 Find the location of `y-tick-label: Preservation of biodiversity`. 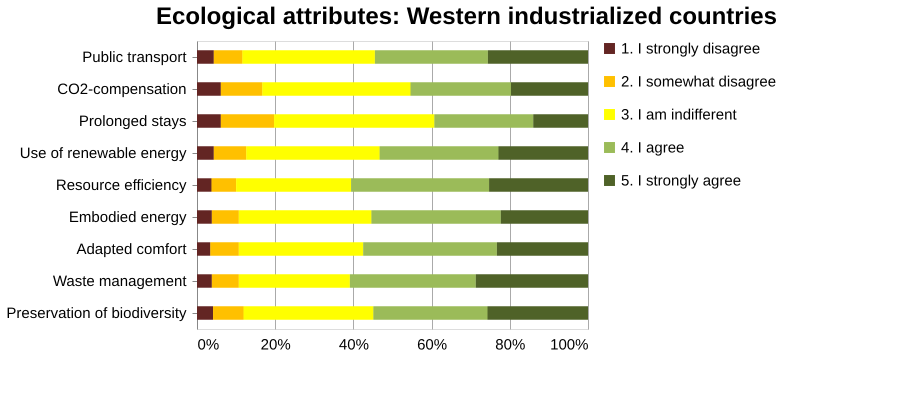

y-tick-label: Preservation of biodiversity is located at coordinates (96, 313).